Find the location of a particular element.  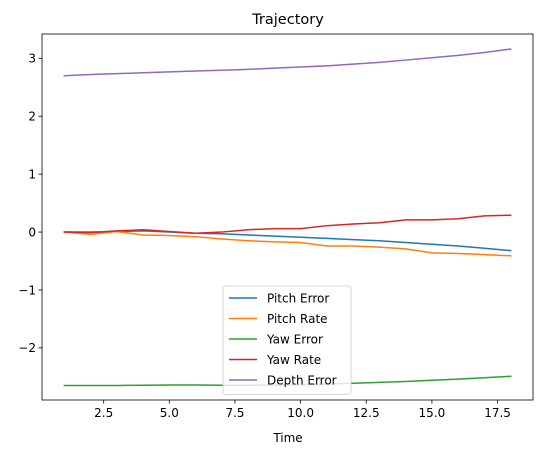

x-tick-label: 7.5 is located at coordinates (234, 413).